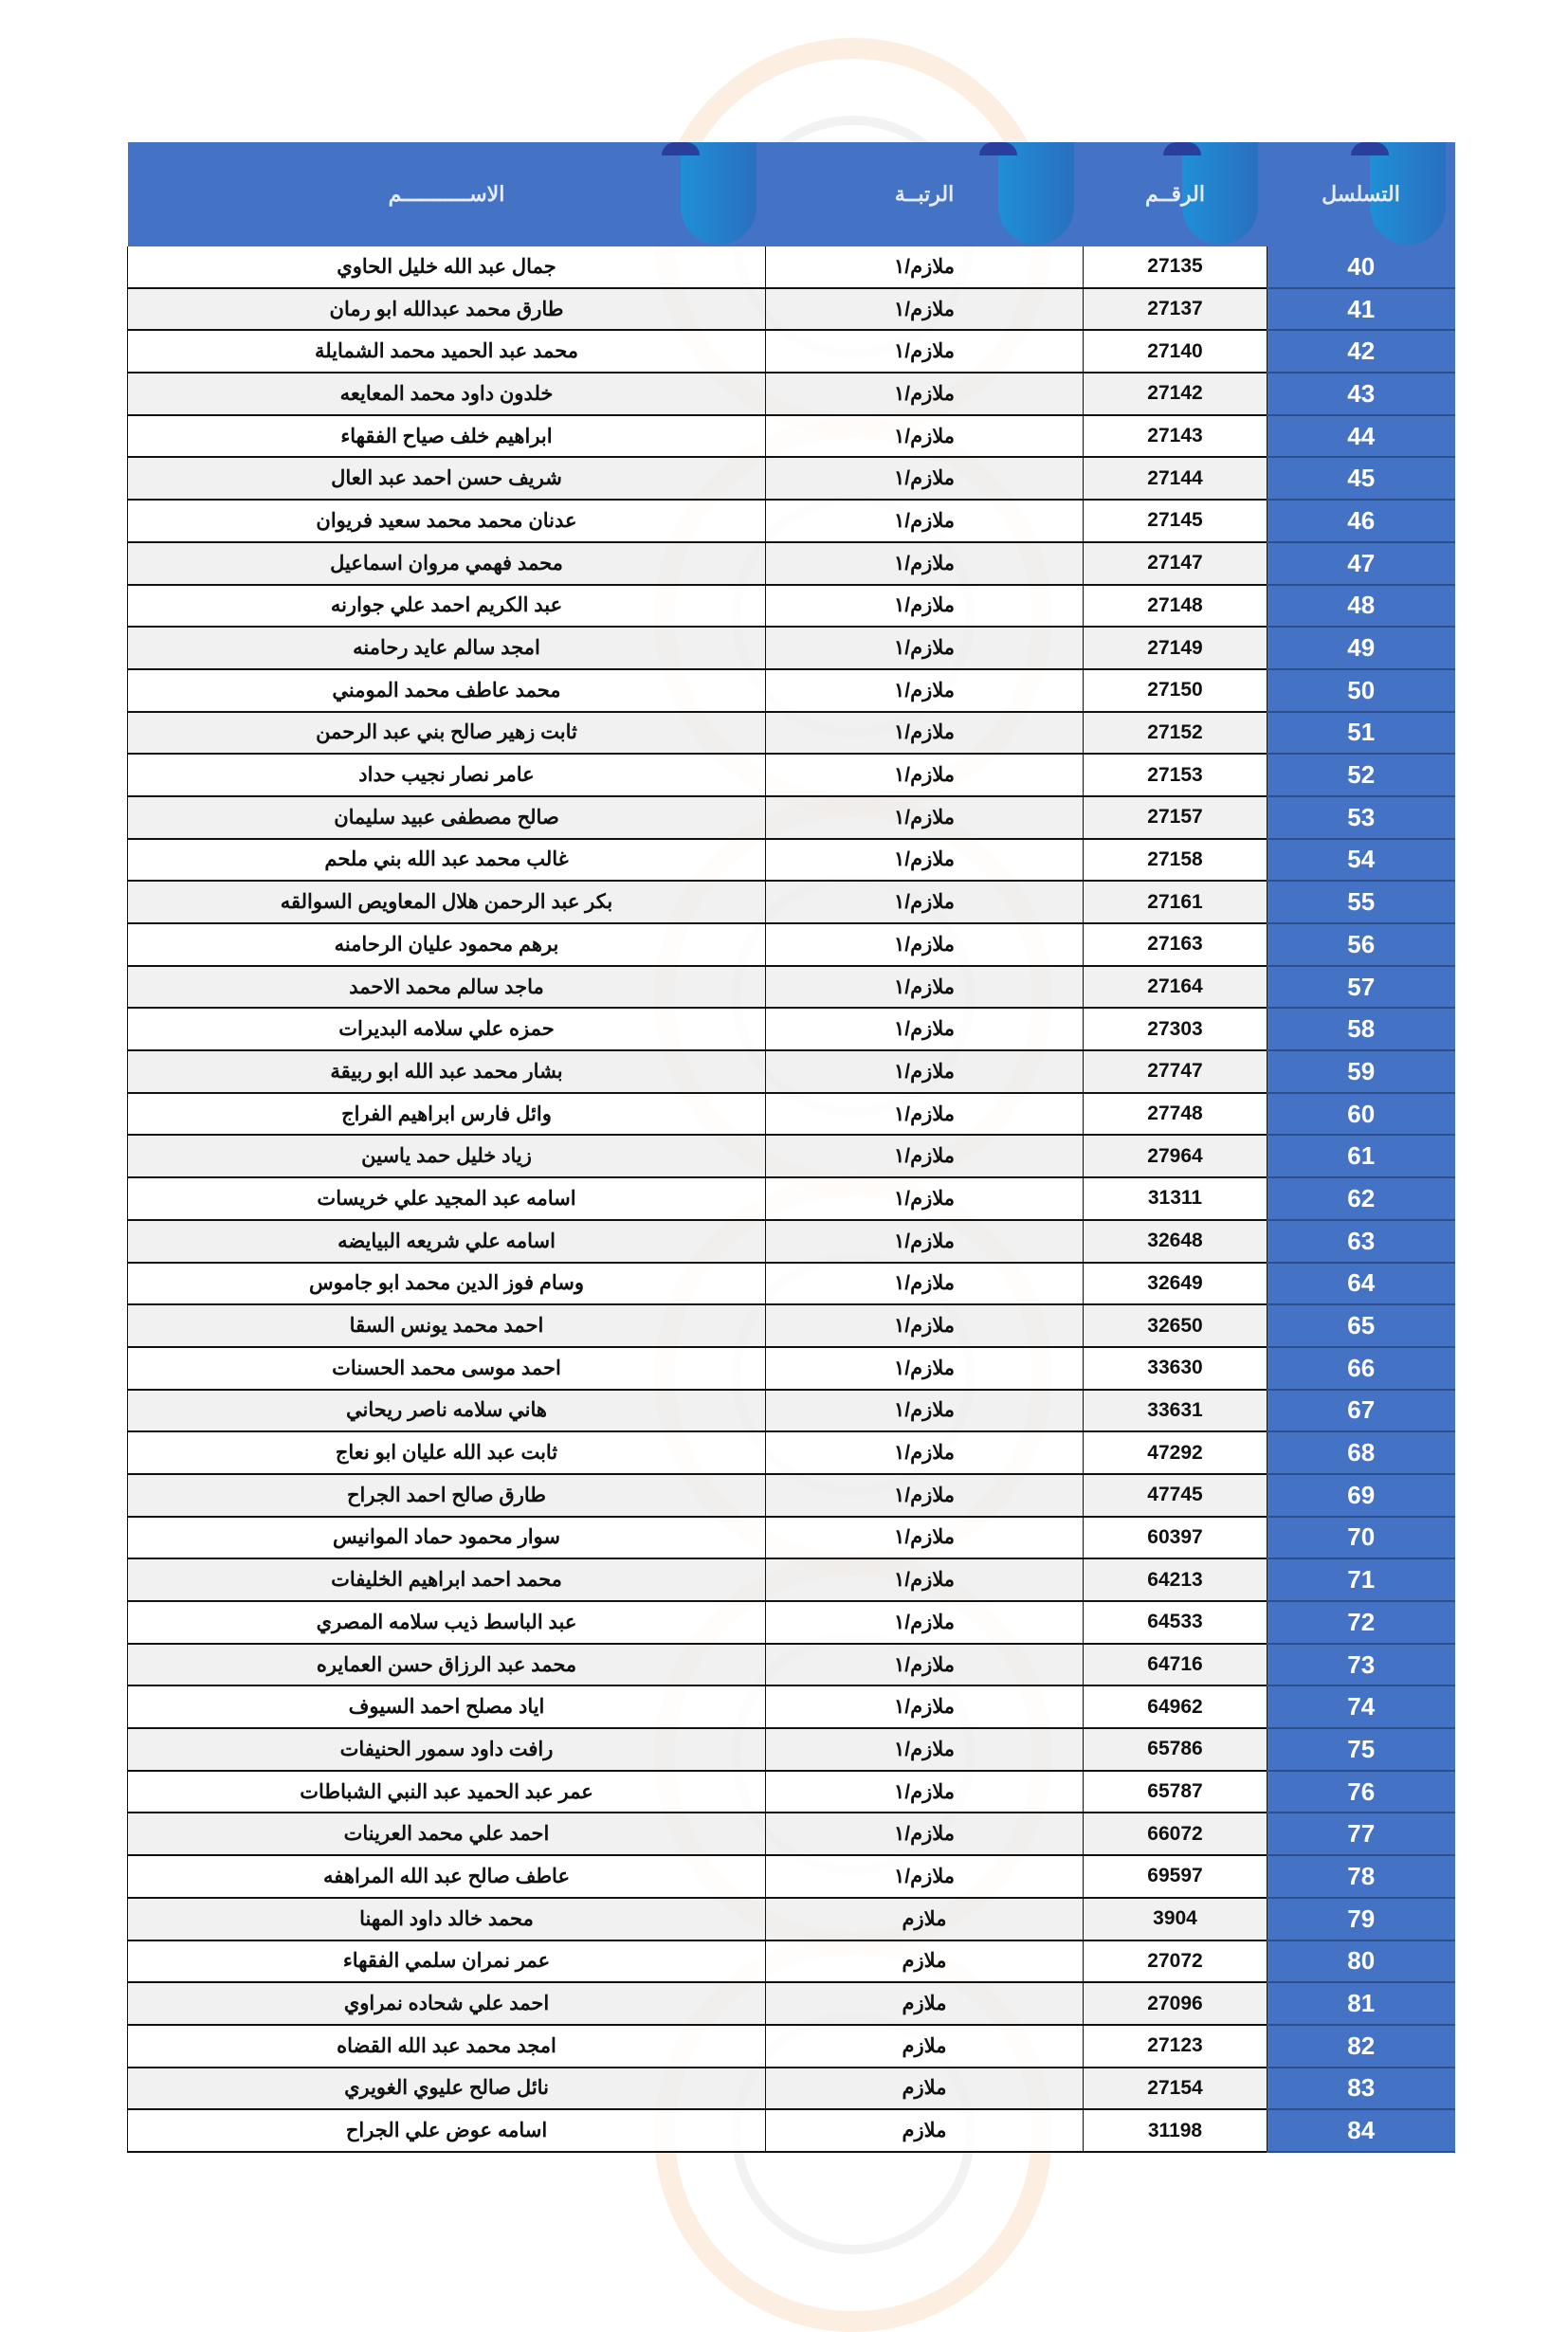  What do you see at coordinates (1175, 1877) in the screenshot?
I see `number-cell: 69597` at bounding box center [1175, 1877].